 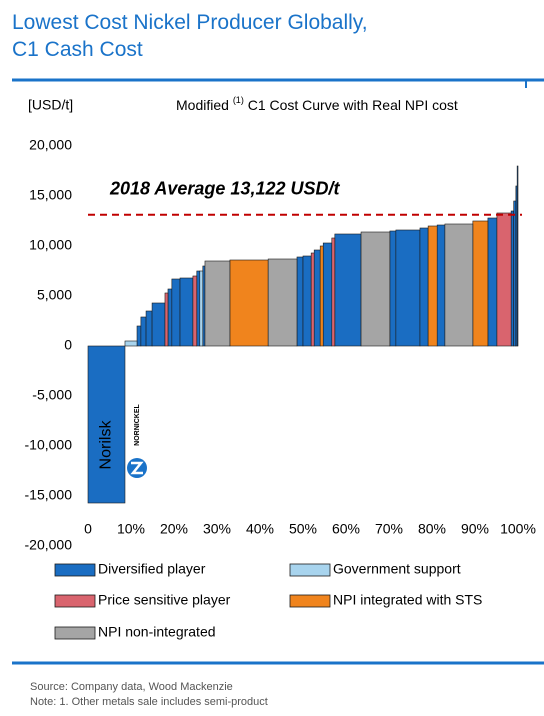 I want to click on subtitle-text: Modified, so click(x=202, y=105).